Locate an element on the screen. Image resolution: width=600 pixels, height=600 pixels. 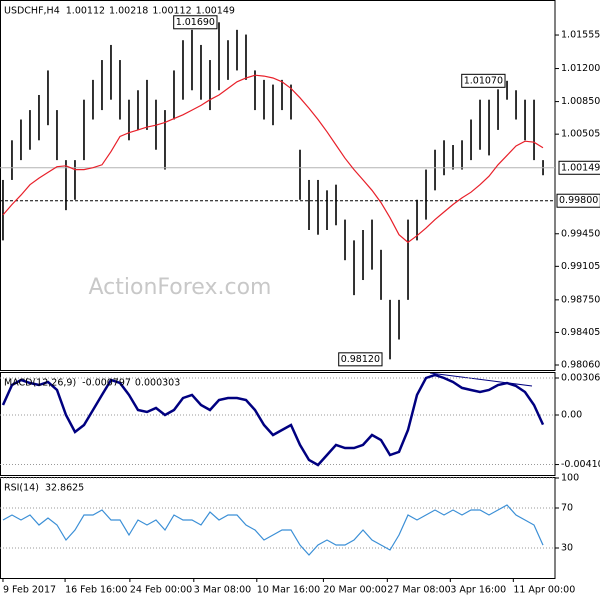
header-value: 1.00218 is located at coordinates (128, 11).